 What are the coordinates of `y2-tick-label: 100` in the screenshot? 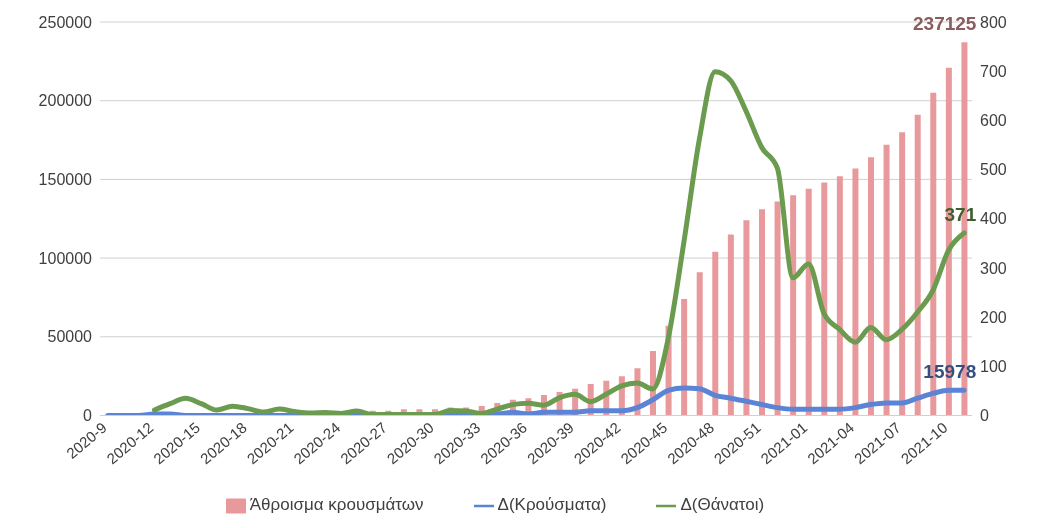 It's located at (993, 366).